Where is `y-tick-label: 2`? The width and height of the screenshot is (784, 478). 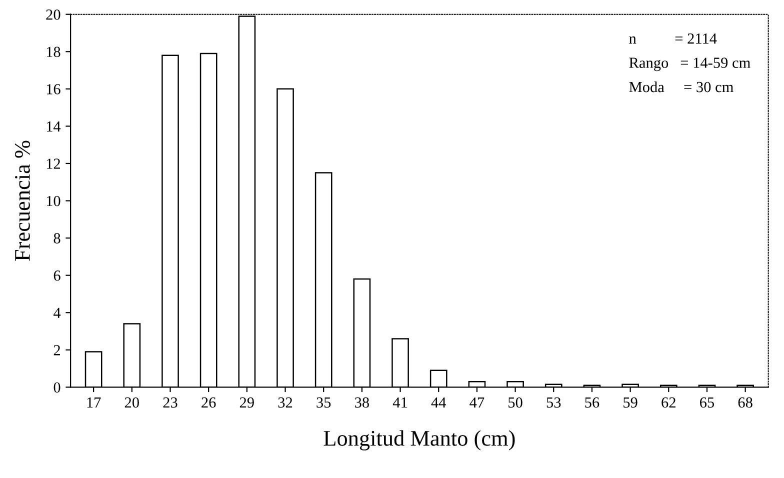
y-tick-label: 2 is located at coordinates (57, 350).